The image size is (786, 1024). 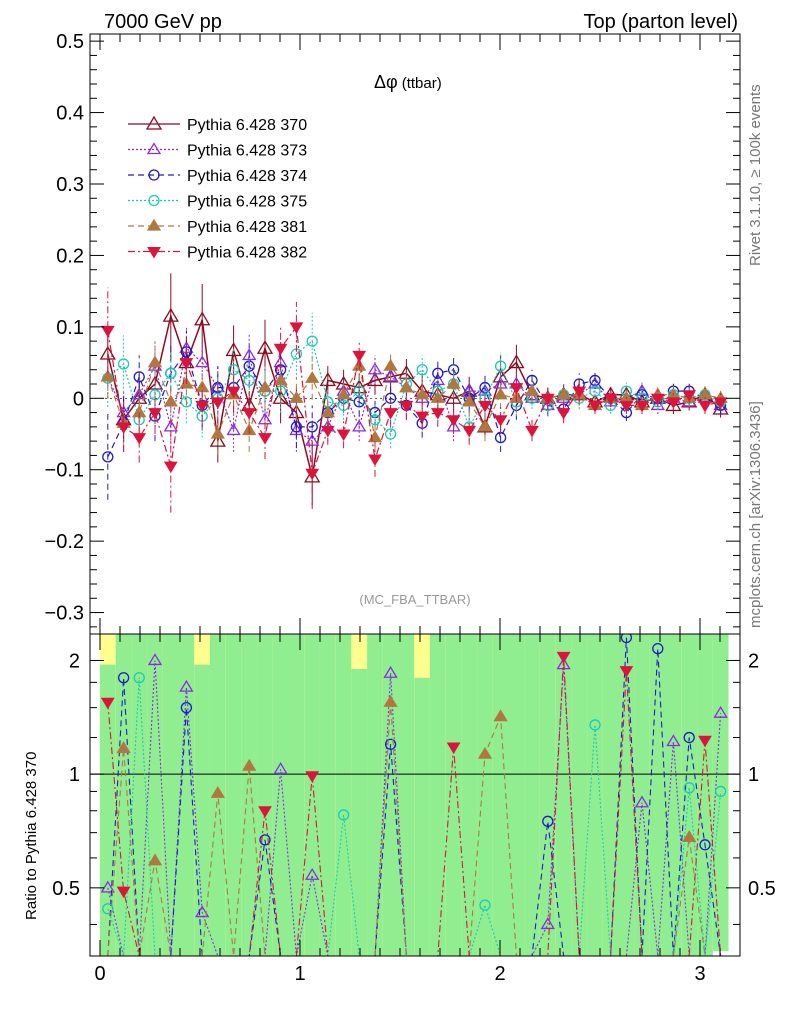 I want to click on energy-label: 7000 GeV pp, so click(x=163, y=22).